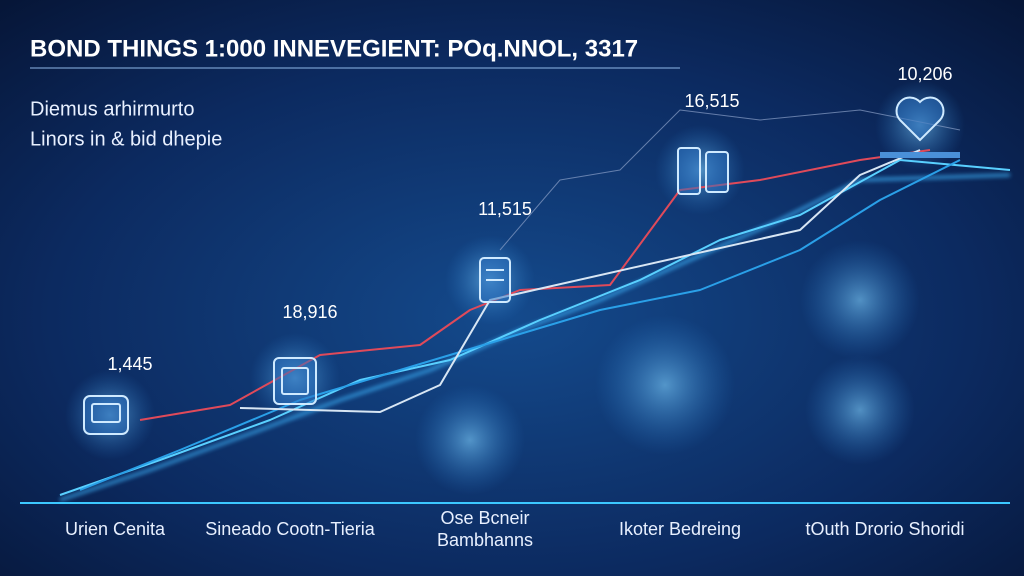  Describe the element at coordinates (680, 529) in the screenshot. I see `category-label: Ikoter Bedreing` at that location.